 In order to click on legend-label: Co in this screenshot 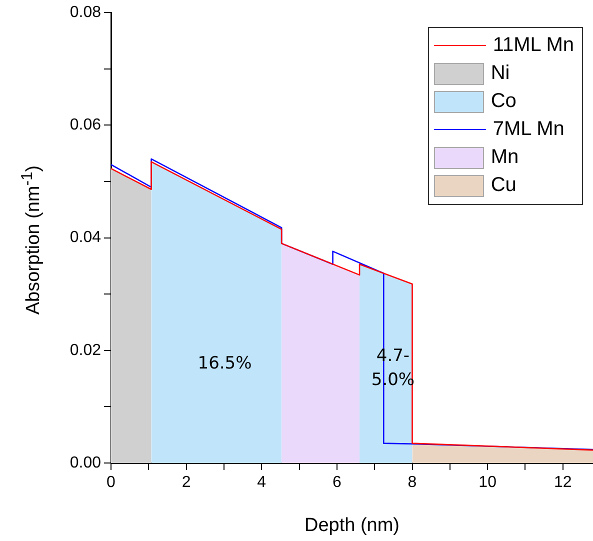, I will do `click(503, 102)`.